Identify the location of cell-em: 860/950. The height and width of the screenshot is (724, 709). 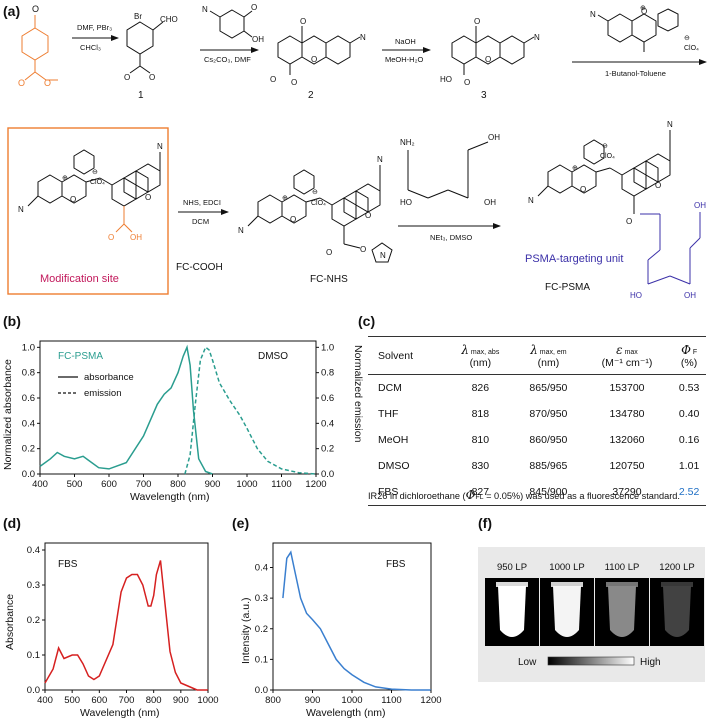
(548, 440).